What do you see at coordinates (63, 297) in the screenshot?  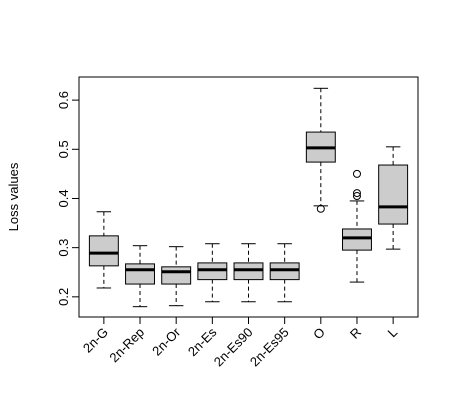 I see `y-tick-label: 0.2` at bounding box center [63, 297].